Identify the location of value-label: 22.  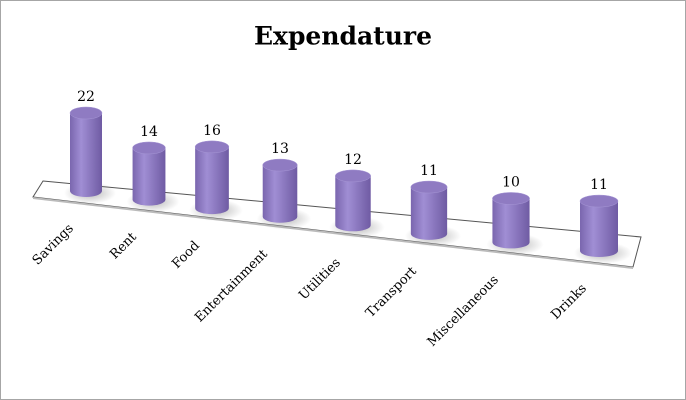
(86, 97).